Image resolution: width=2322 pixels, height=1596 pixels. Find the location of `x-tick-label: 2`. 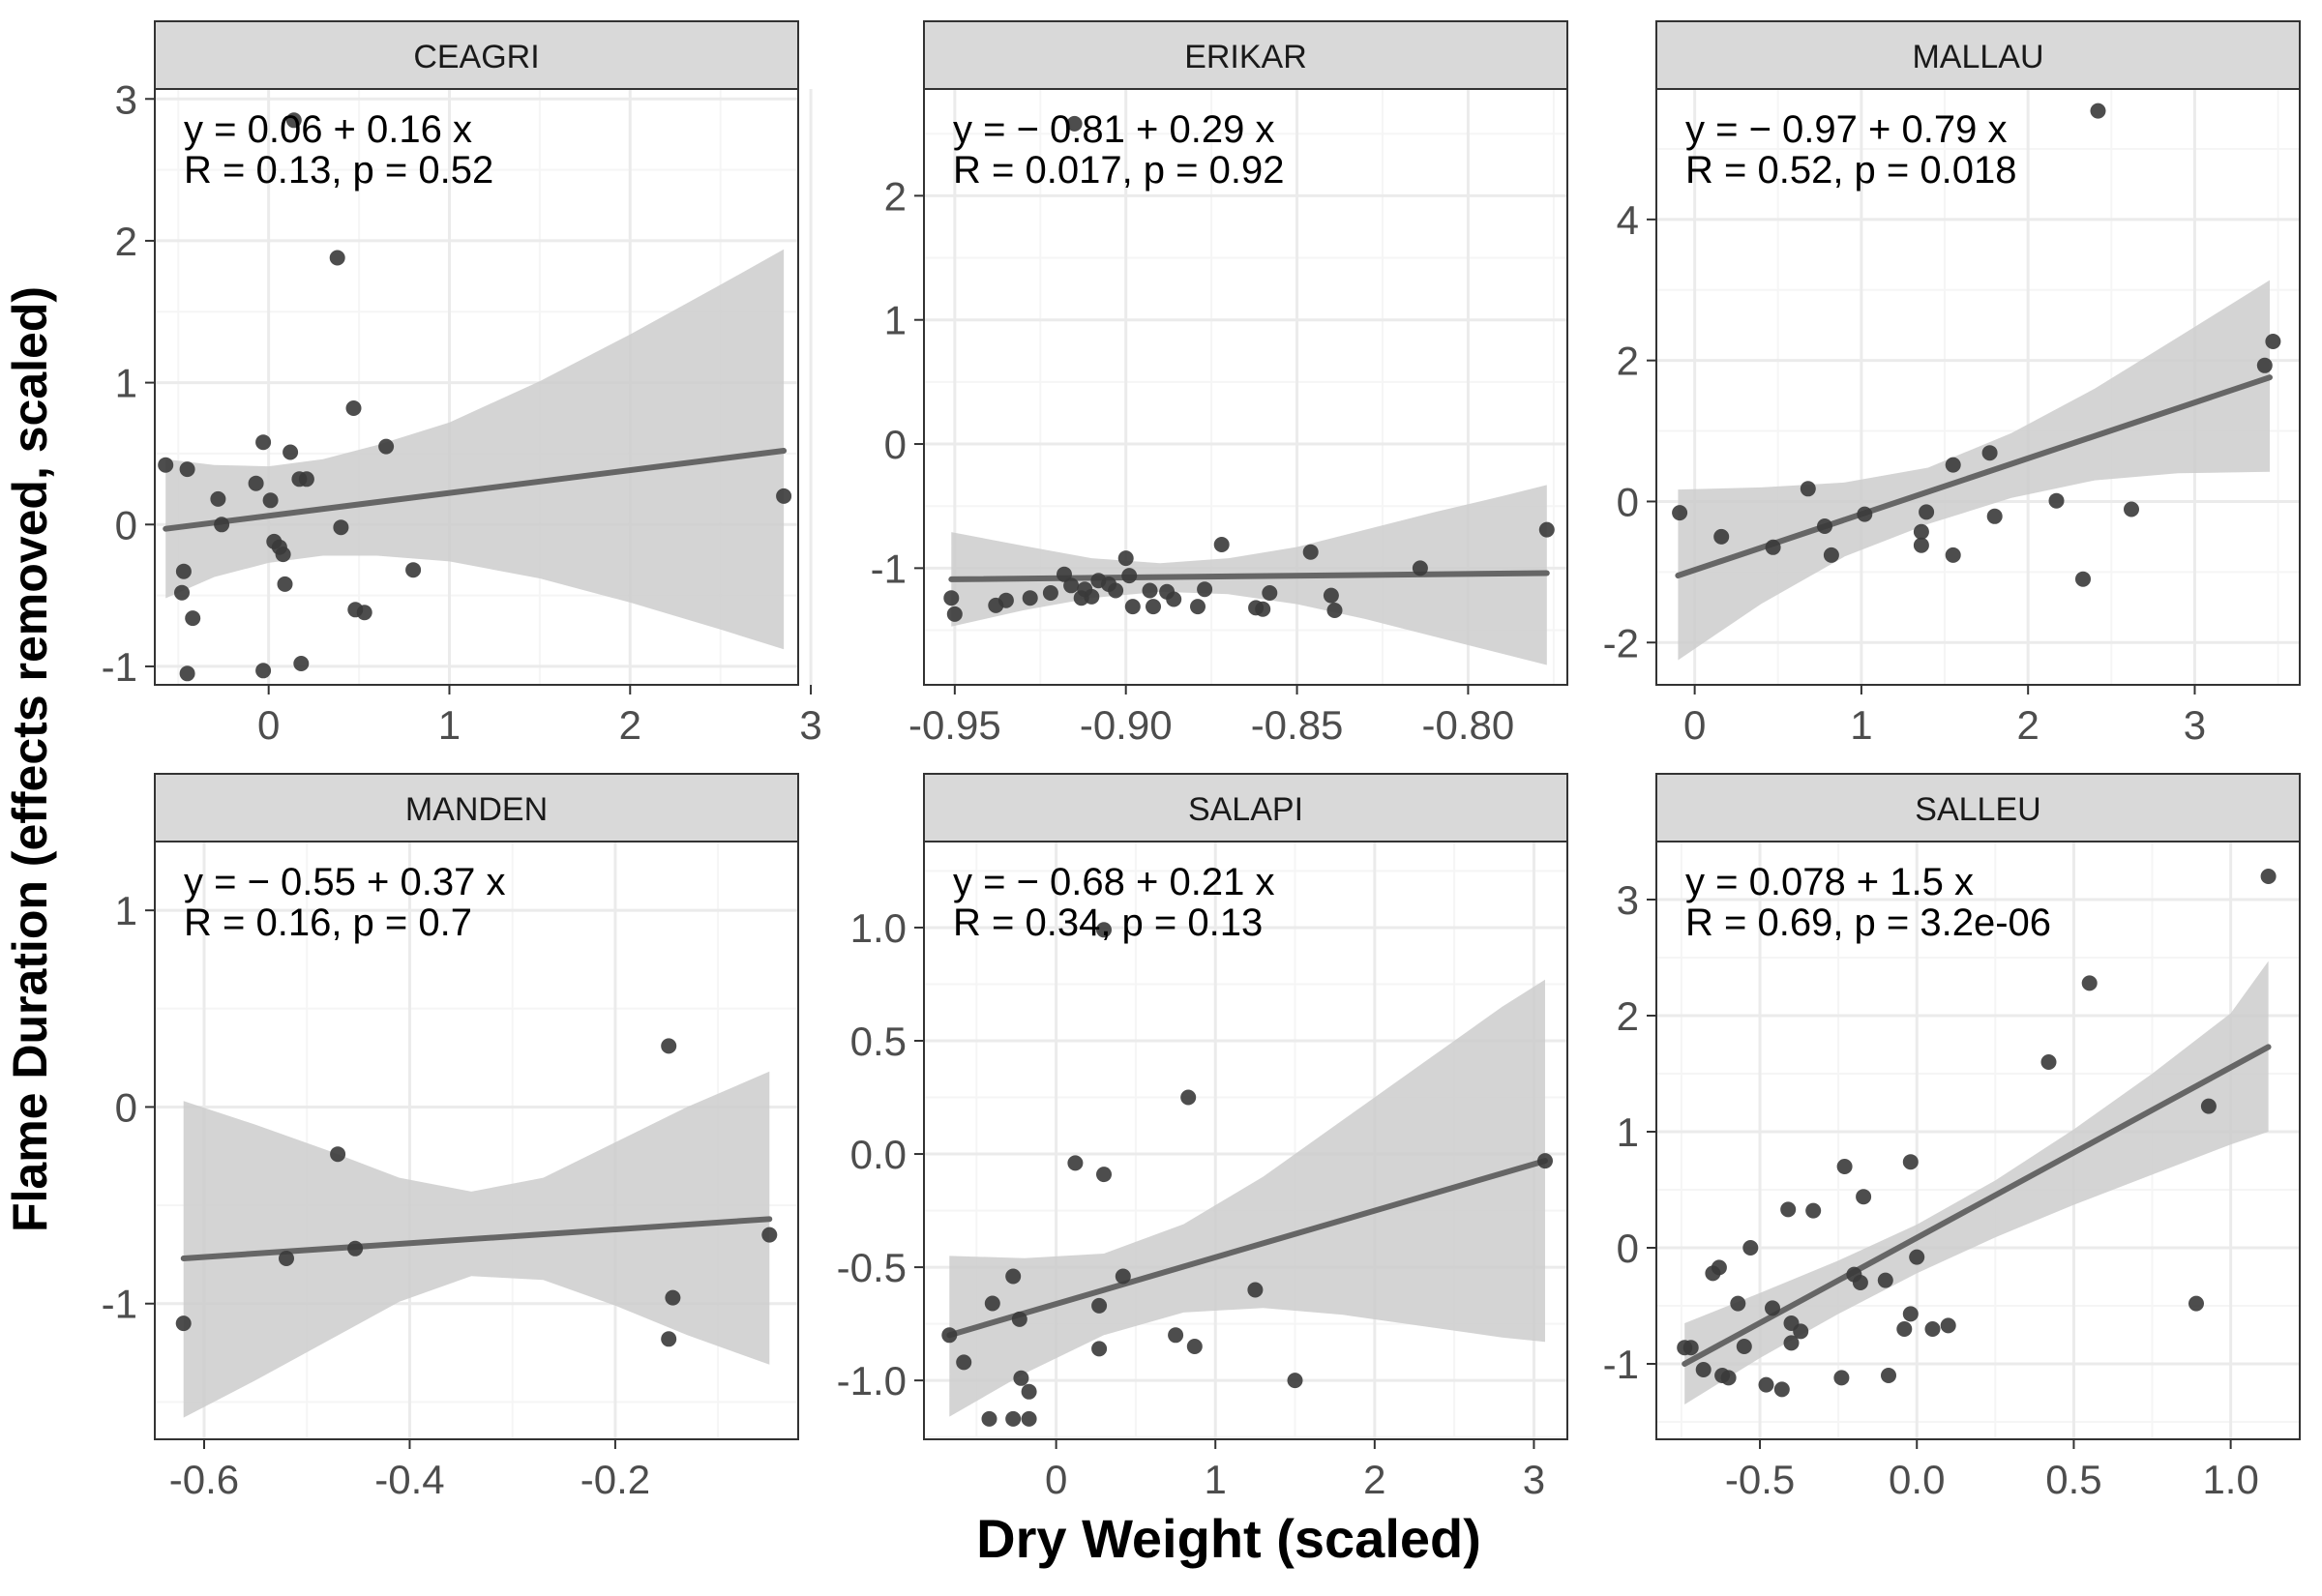

x-tick-label: 2 is located at coordinates (2028, 725).